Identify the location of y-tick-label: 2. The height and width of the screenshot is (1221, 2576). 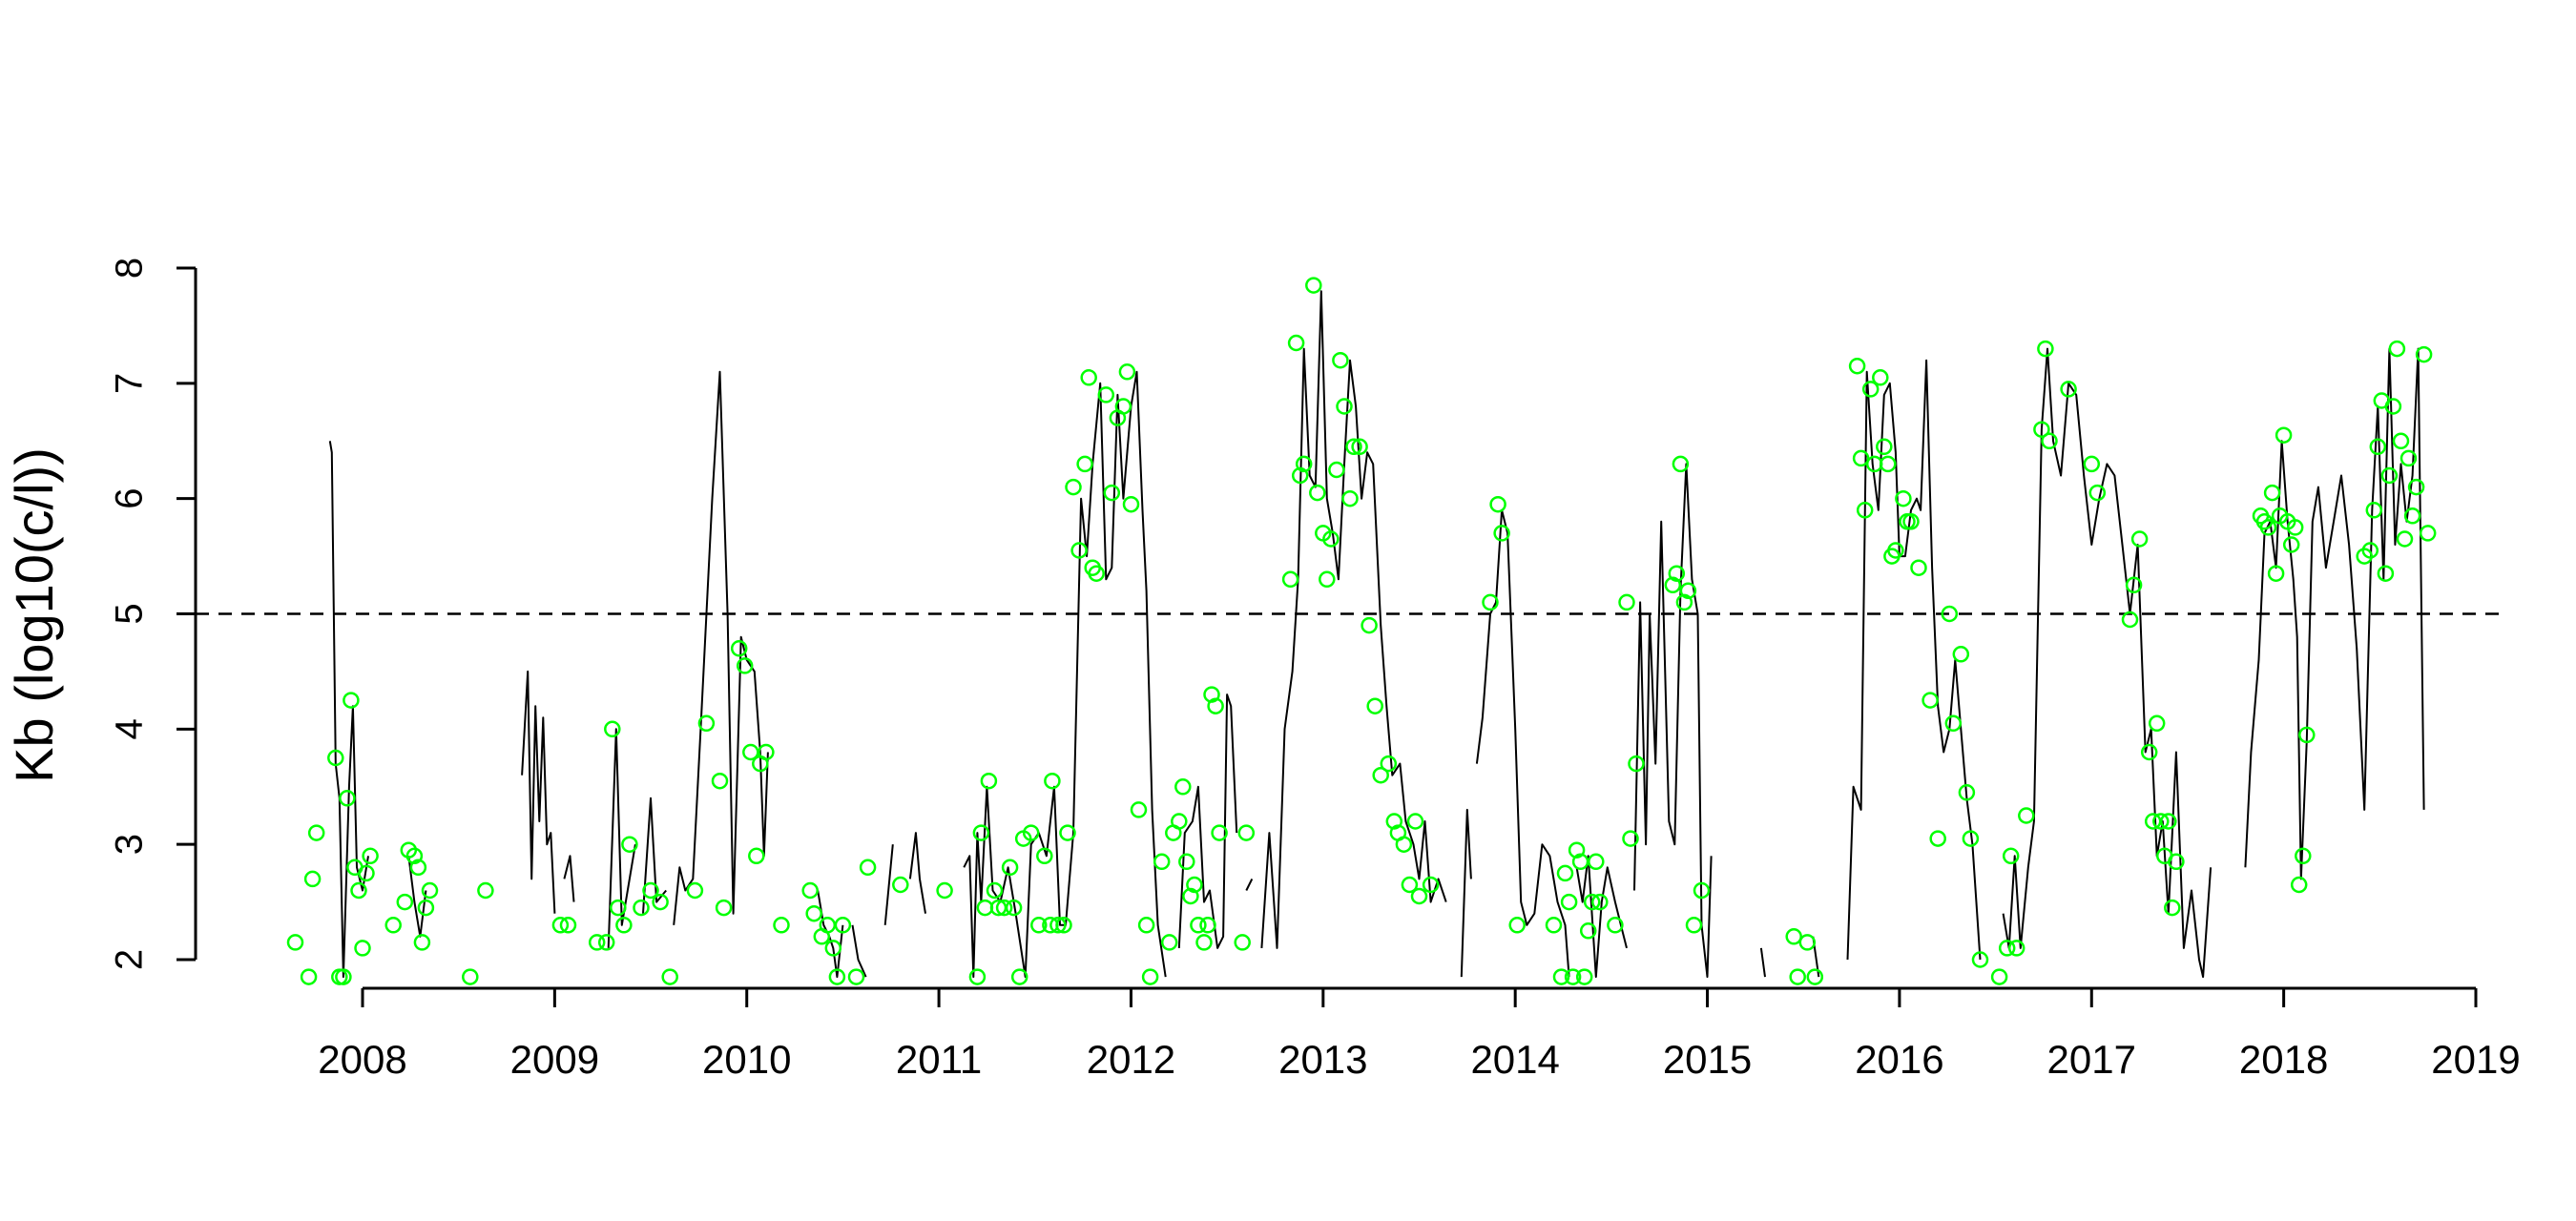
(130, 959).